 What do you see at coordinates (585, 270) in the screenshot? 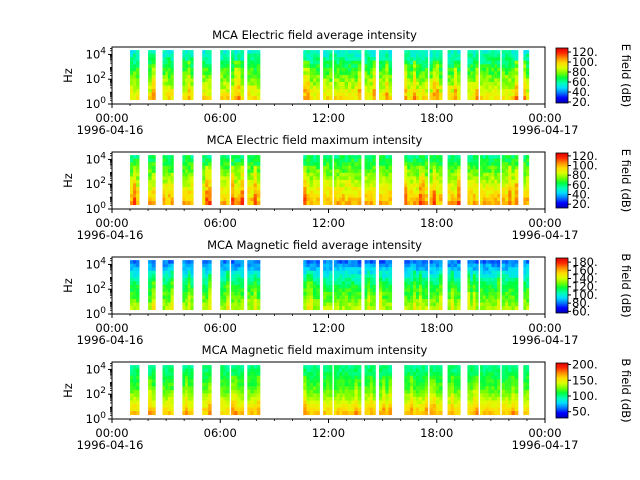
I see `colorbar-tick-label: 160.` at bounding box center [585, 270].